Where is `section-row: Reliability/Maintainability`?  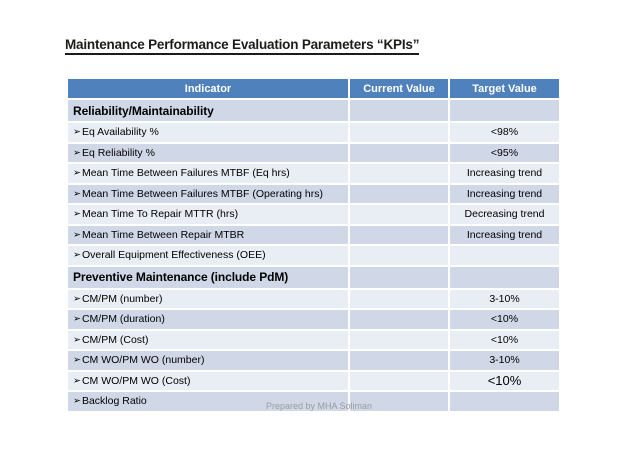
section-row: Reliability/Maintainability is located at coordinates (313, 110).